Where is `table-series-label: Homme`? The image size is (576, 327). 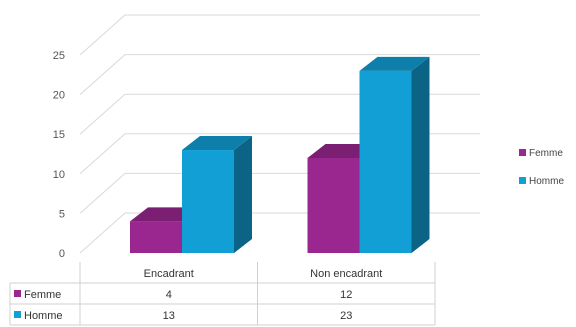
table-series-label: Homme is located at coordinates (43, 316).